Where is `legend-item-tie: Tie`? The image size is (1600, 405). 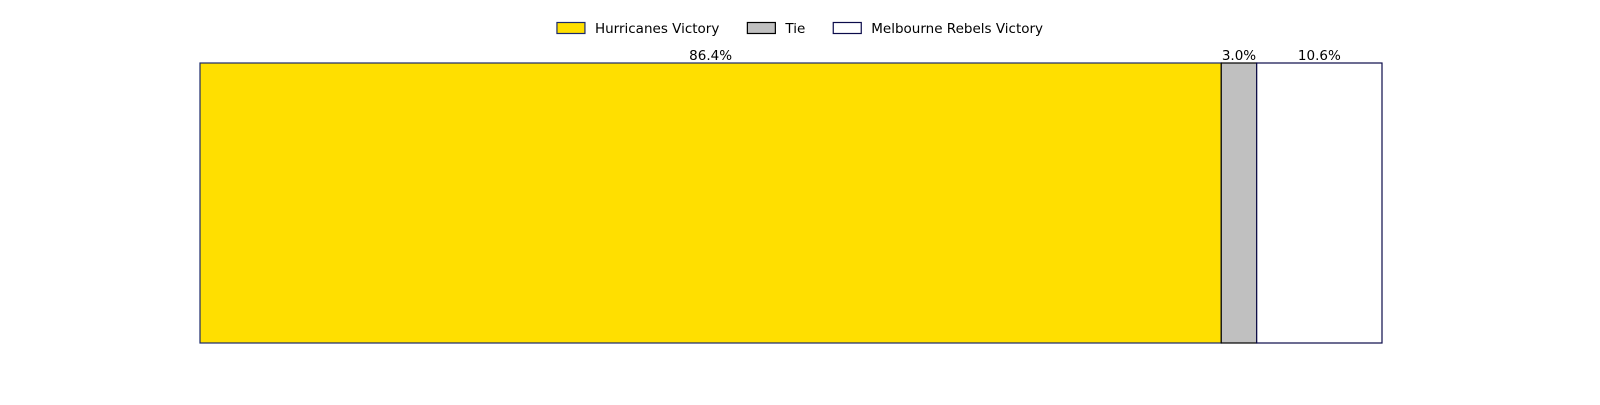
legend-item-tie: Tie is located at coordinates (775, 29).